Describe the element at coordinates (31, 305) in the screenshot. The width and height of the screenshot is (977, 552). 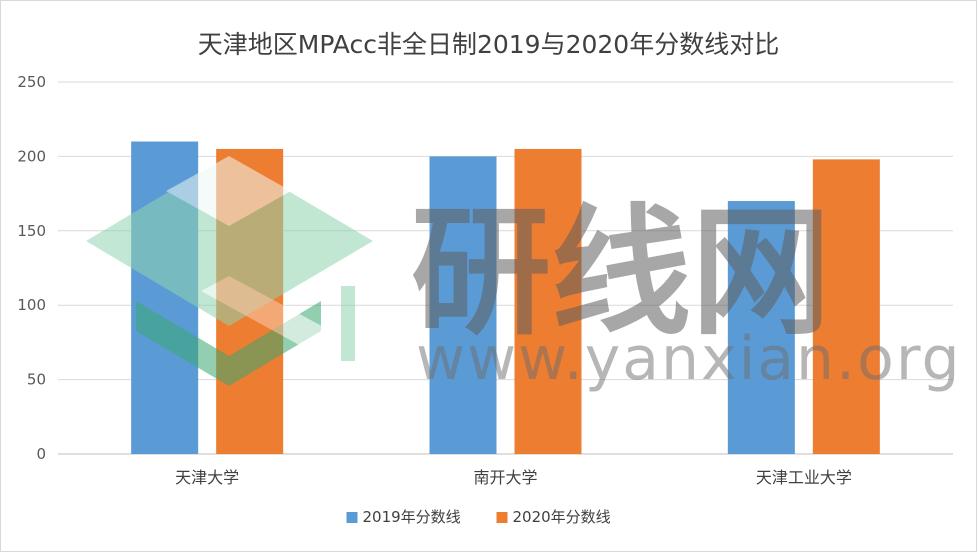
I see `y-tick-label: 100` at that location.